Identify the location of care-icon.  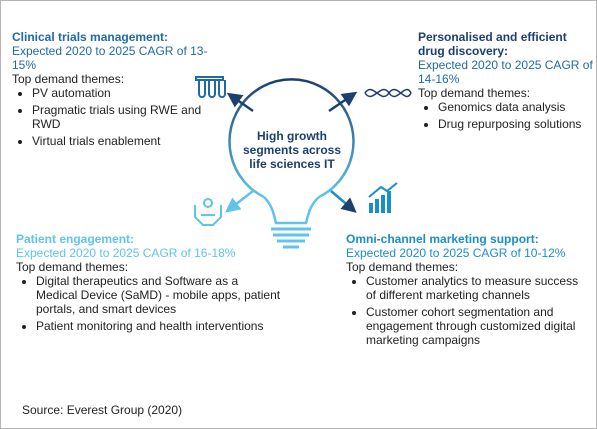
(208, 212).